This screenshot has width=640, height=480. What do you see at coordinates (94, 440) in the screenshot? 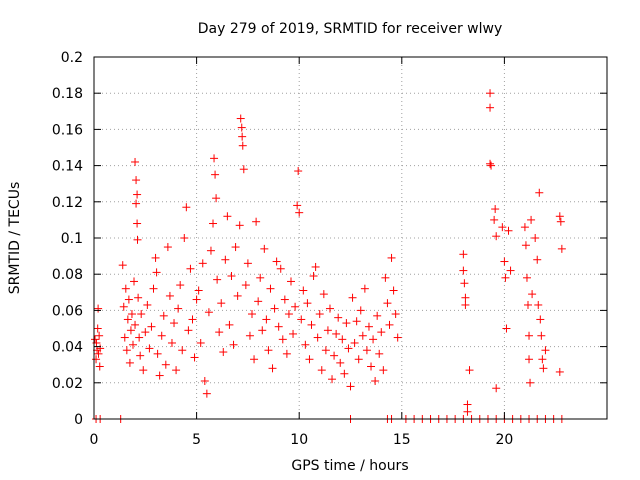
I see `x-tick-label: 0` at bounding box center [94, 440].